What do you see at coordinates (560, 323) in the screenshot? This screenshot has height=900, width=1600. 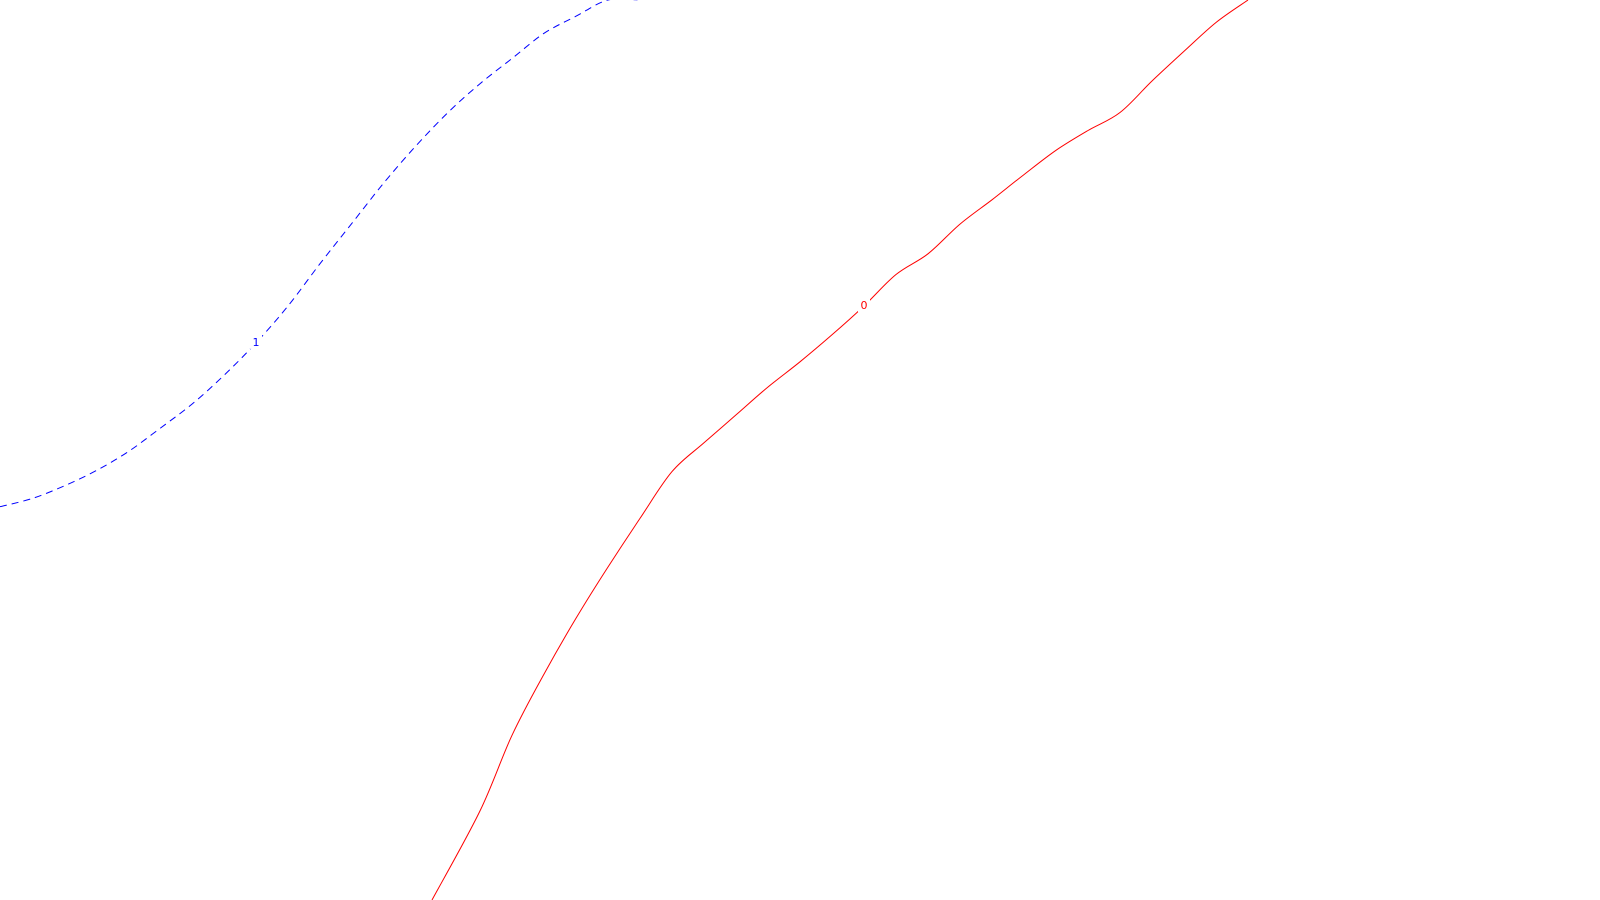 I see `contour-labels: 10` at bounding box center [560, 323].